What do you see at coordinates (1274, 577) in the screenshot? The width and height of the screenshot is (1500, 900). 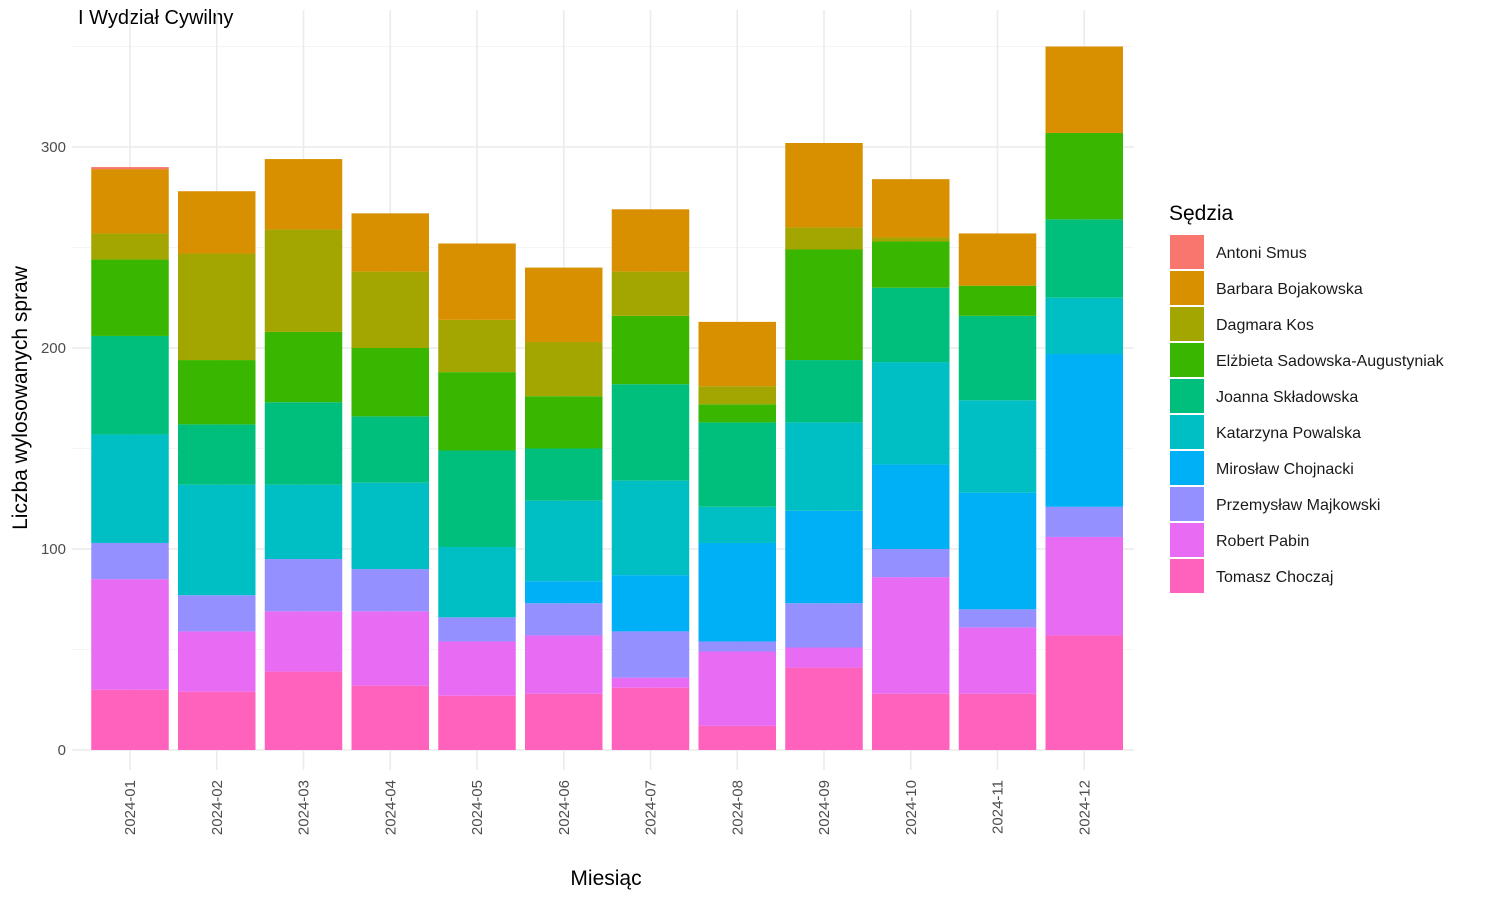 I see `legend-label: Tomasz Choczaj` at bounding box center [1274, 577].